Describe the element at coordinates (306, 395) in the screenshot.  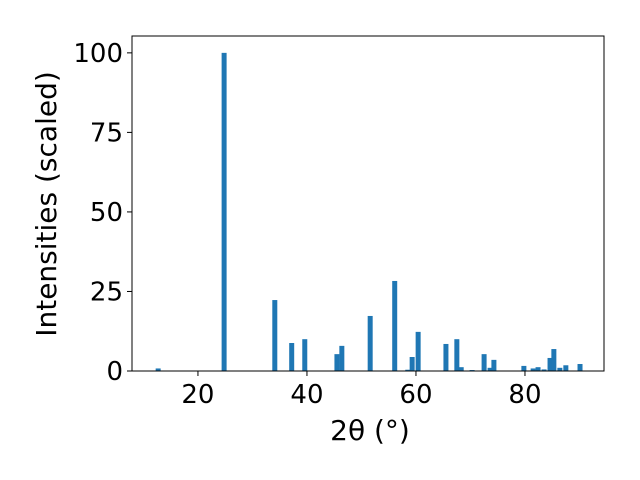
I see `x-tick-label: 40` at that location.